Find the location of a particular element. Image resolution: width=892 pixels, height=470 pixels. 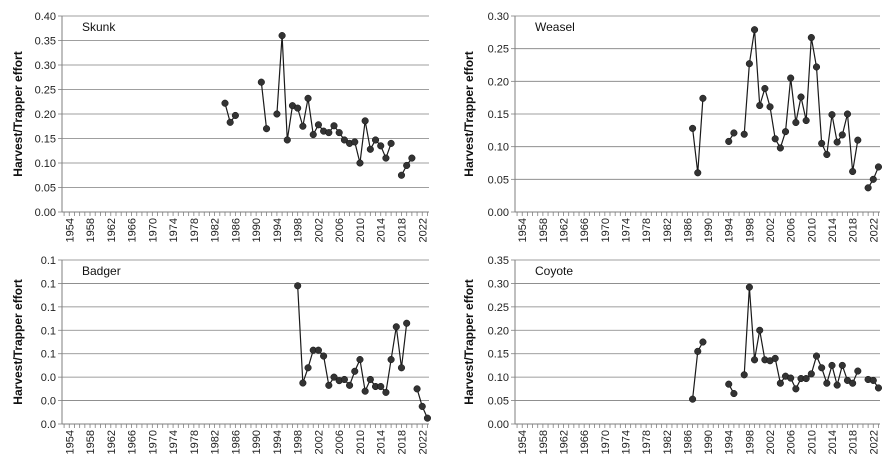

x-tick-label: 2010 is located at coordinates (361, 442).